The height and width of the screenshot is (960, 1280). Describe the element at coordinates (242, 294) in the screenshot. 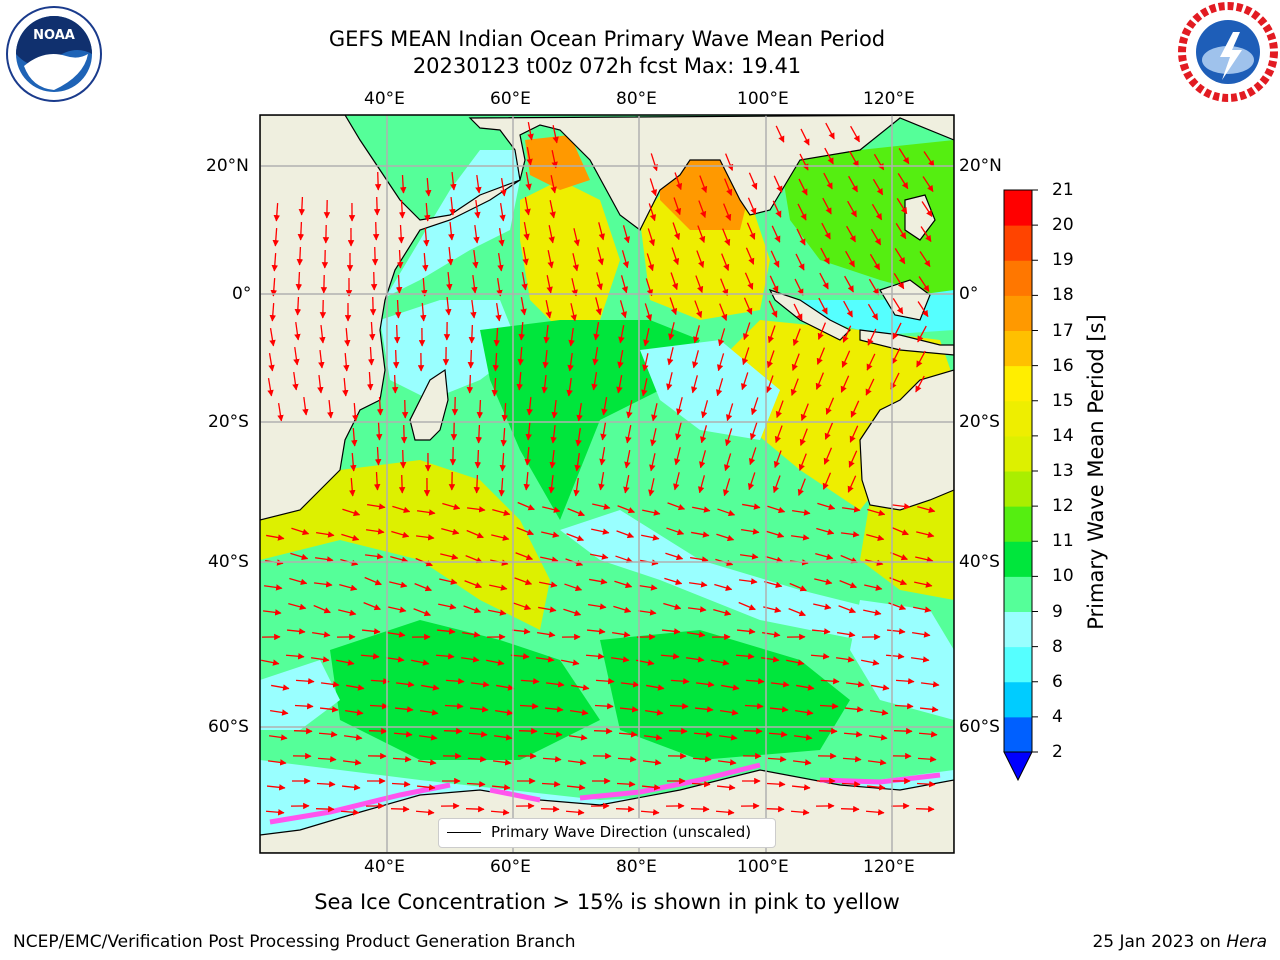

I see `lat-label-left: 0°` at that location.